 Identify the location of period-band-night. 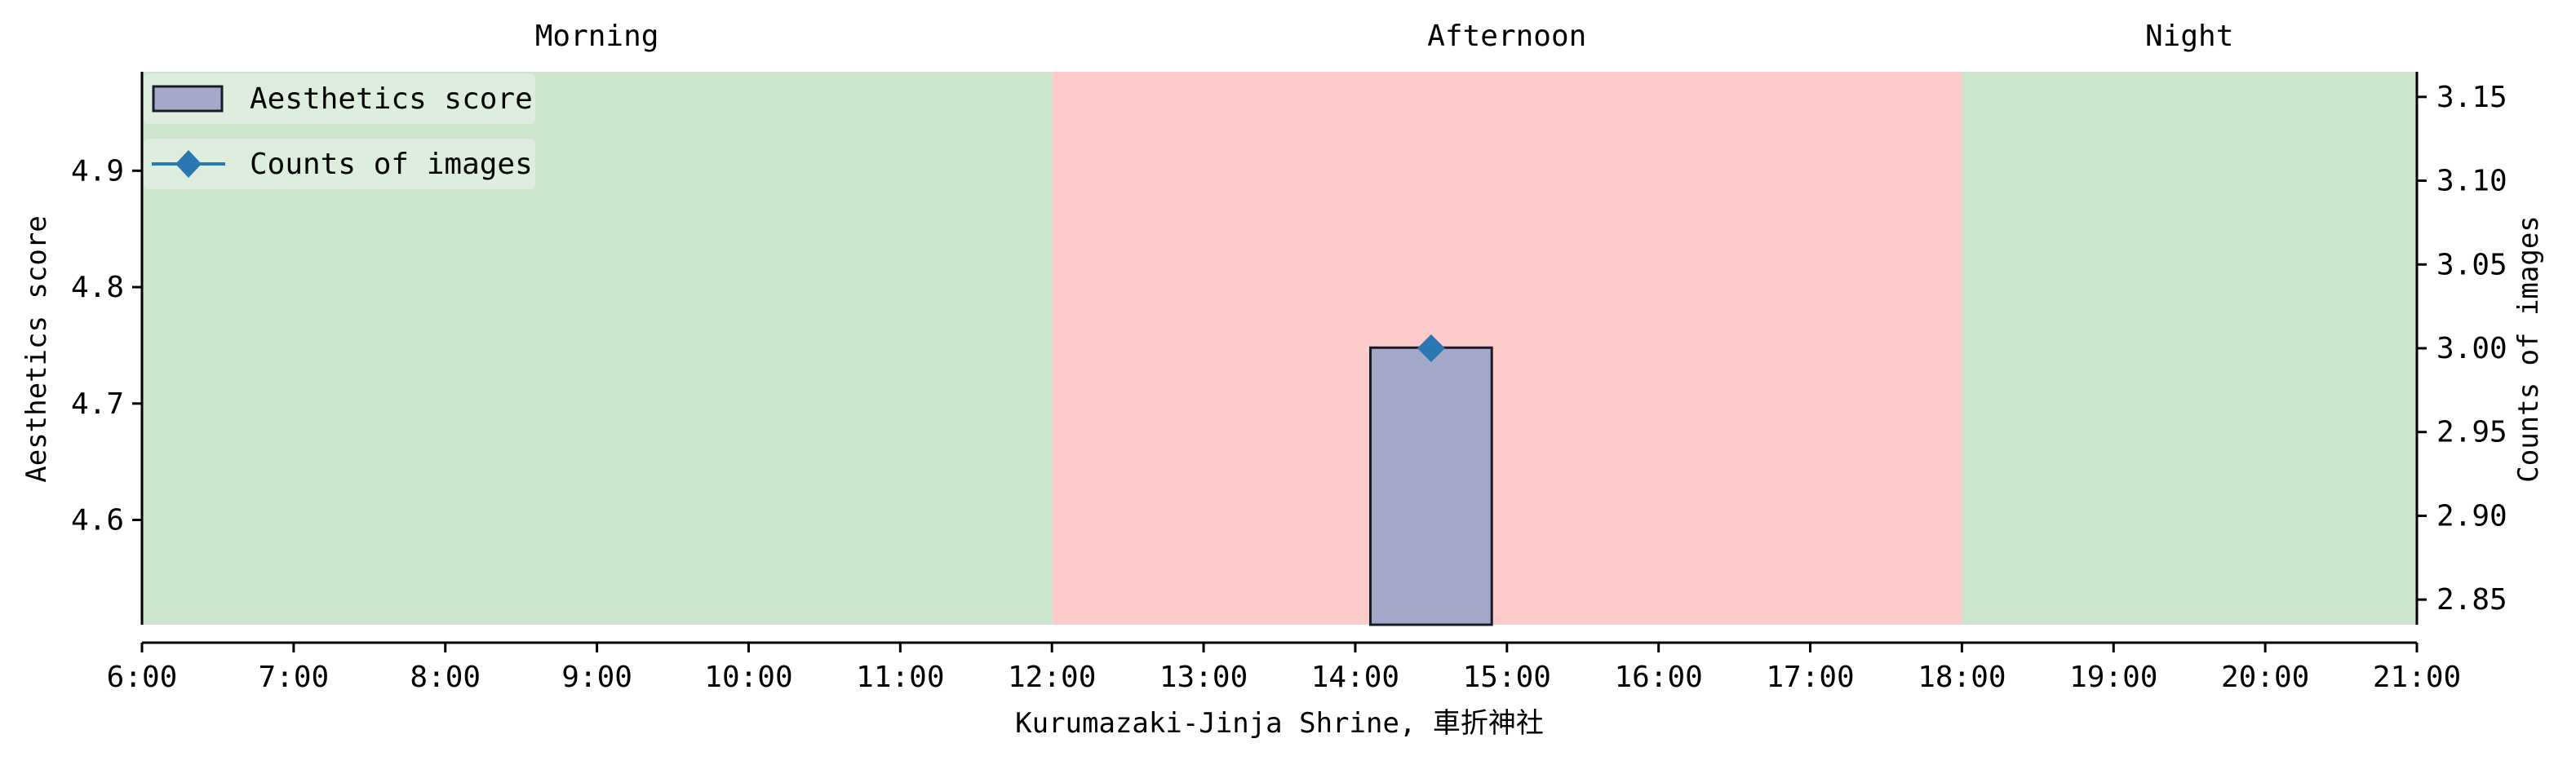
(2189, 348).